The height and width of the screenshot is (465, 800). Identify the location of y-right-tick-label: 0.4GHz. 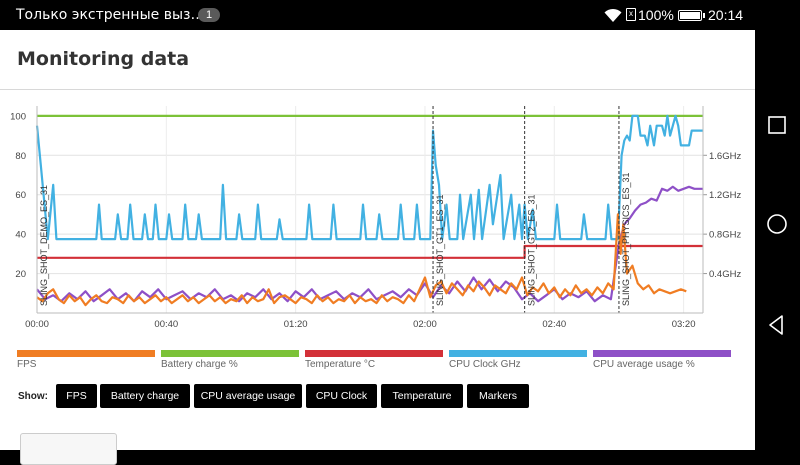
(725, 274).